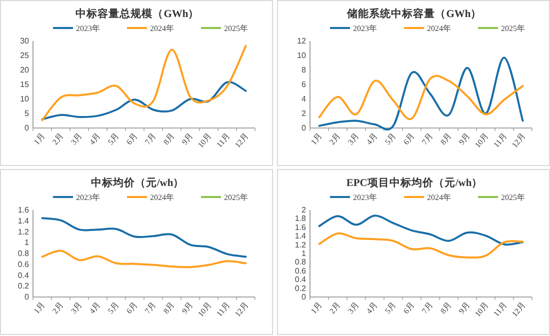 This screenshot has width=550, height=336. Describe the element at coordinates (25, 70) in the screenshot. I see `y-tick-label: 20` at that location.